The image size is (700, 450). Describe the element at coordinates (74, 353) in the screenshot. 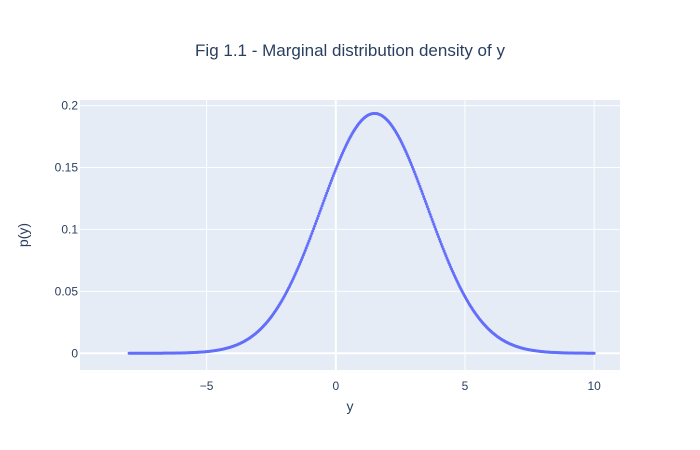

I see `y-tick-label: 0` at that location.